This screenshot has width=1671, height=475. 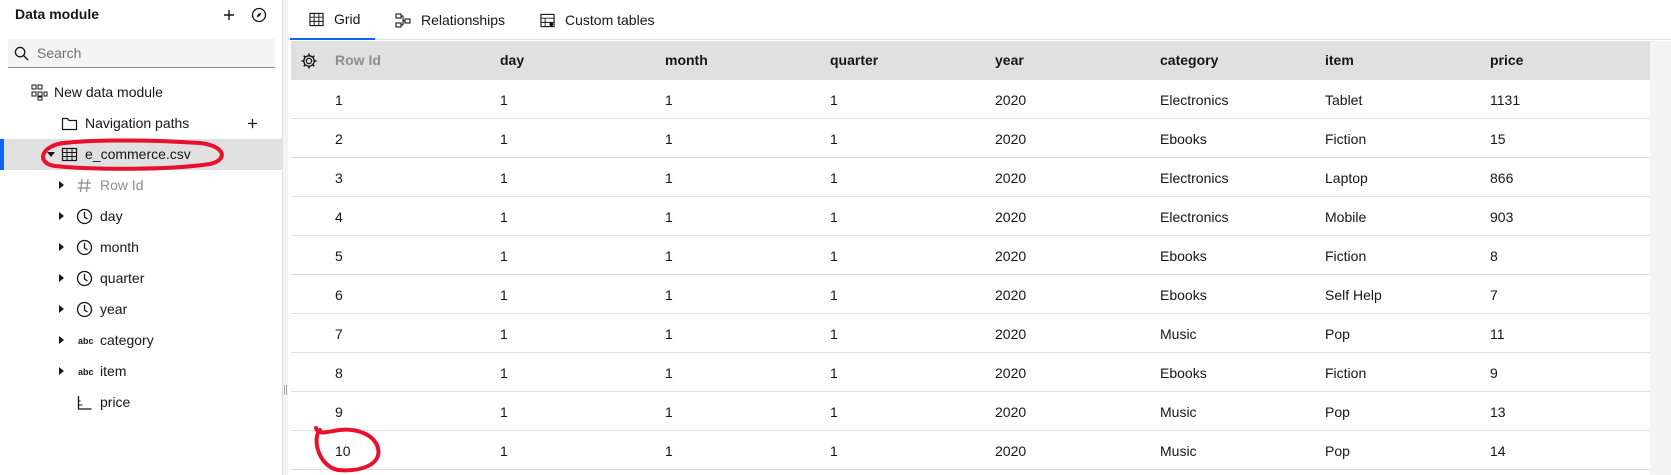 I want to click on tree-item-data-module: New data module, so click(x=141, y=92).